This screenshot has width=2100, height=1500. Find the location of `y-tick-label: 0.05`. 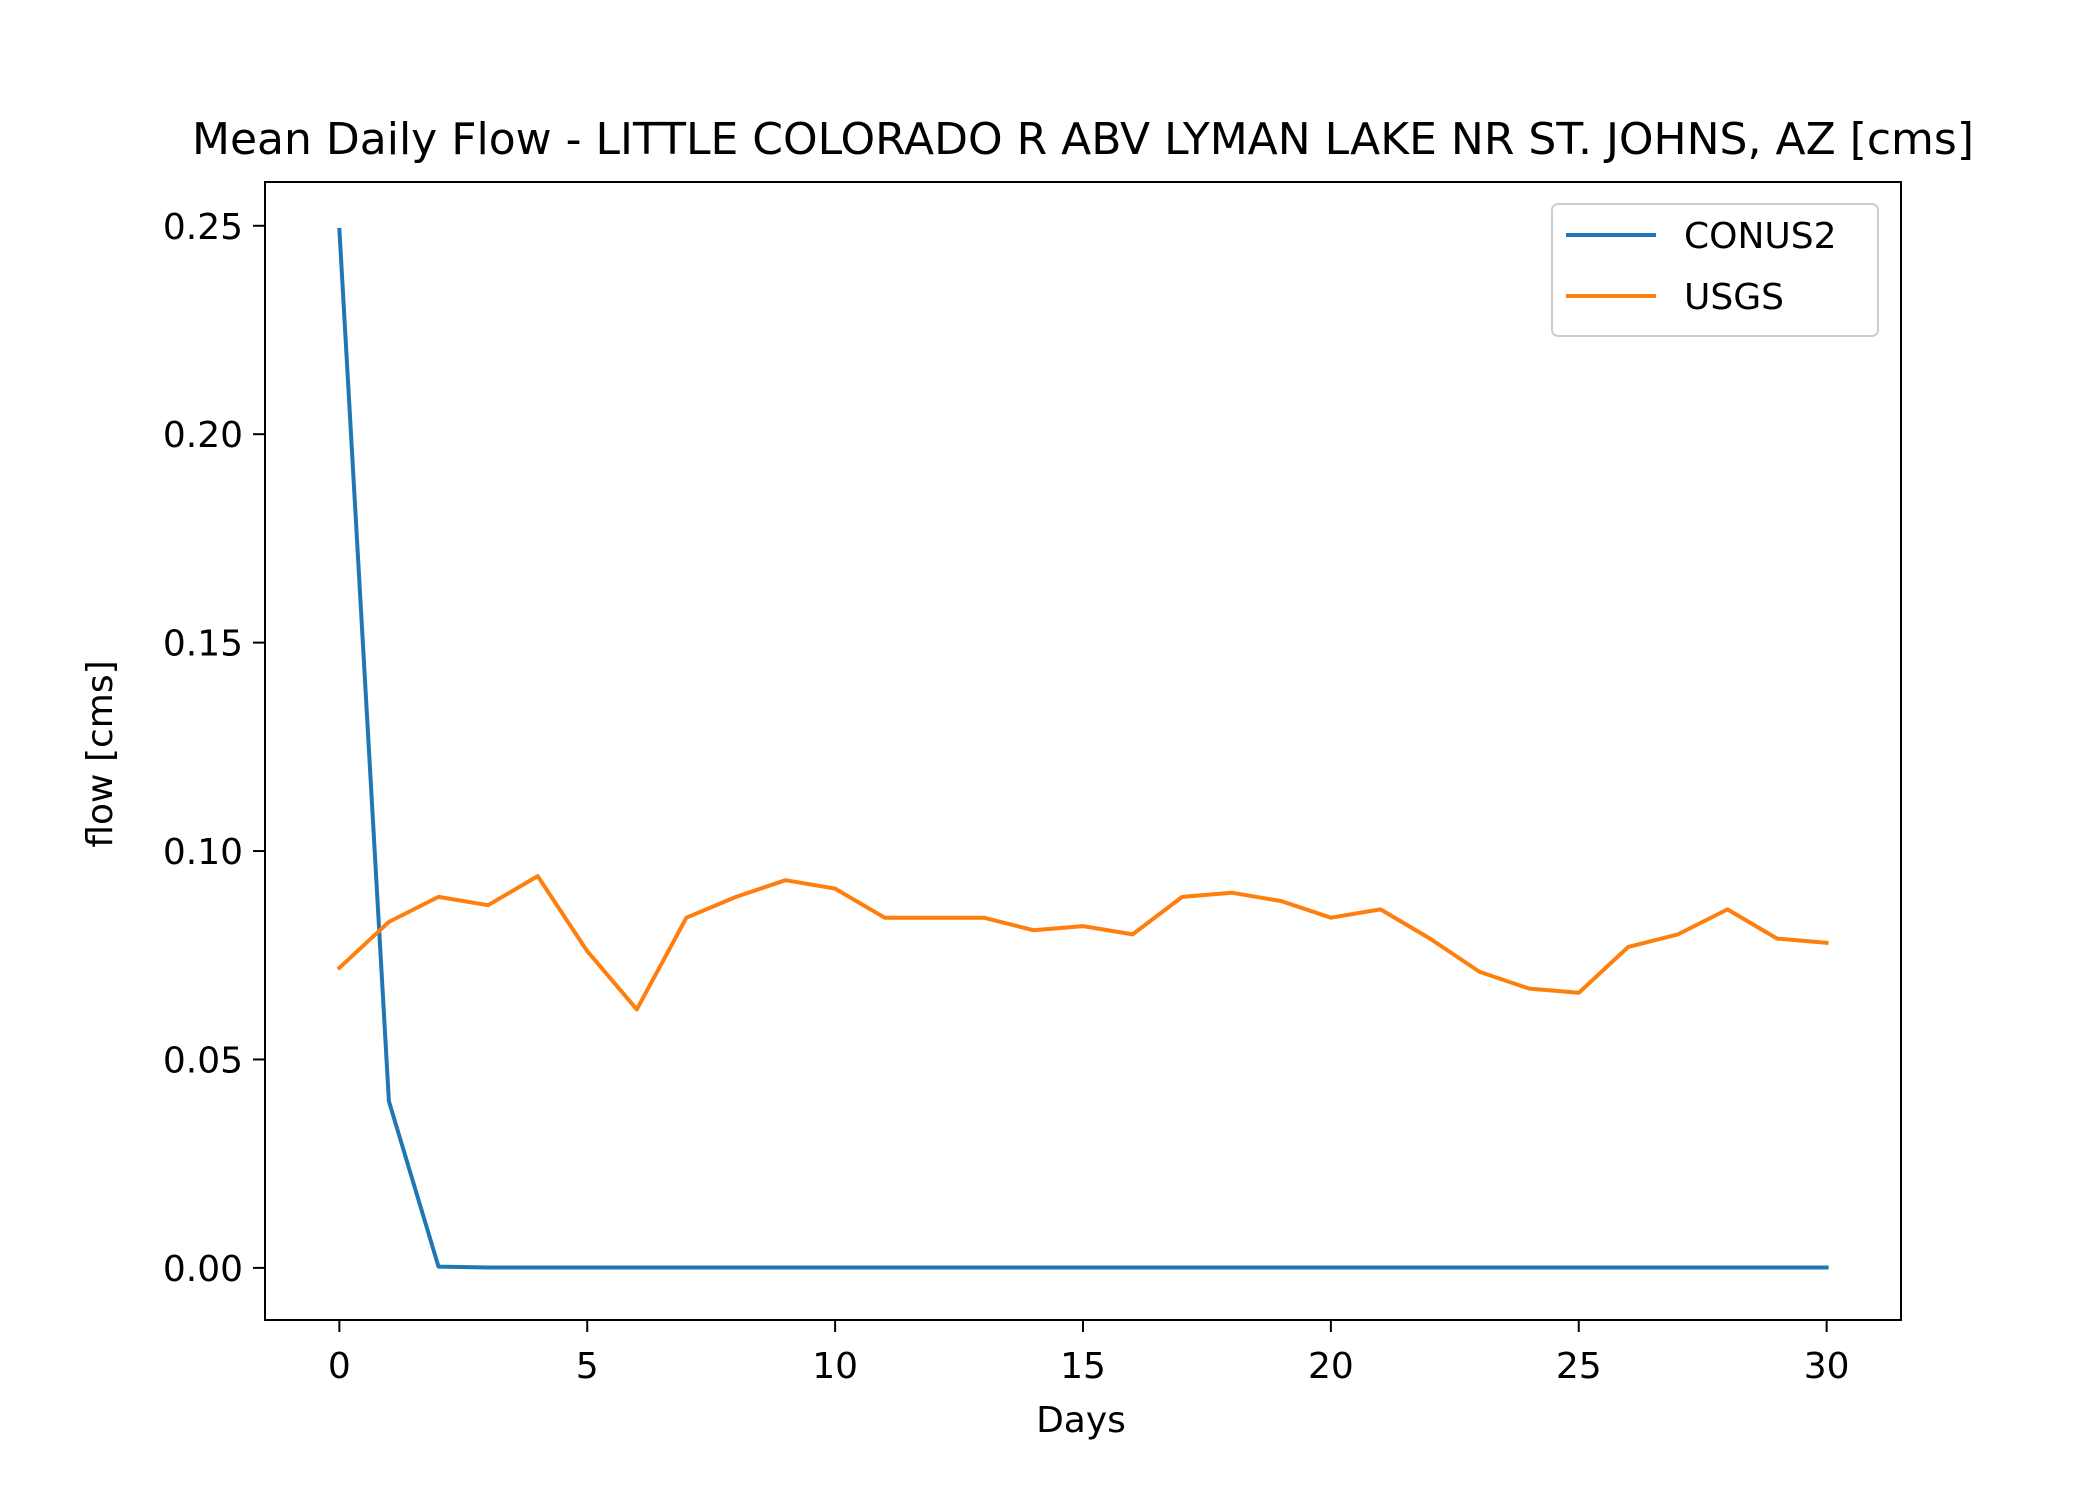

y-tick-label: 0.05 is located at coordinates (203, 1060).